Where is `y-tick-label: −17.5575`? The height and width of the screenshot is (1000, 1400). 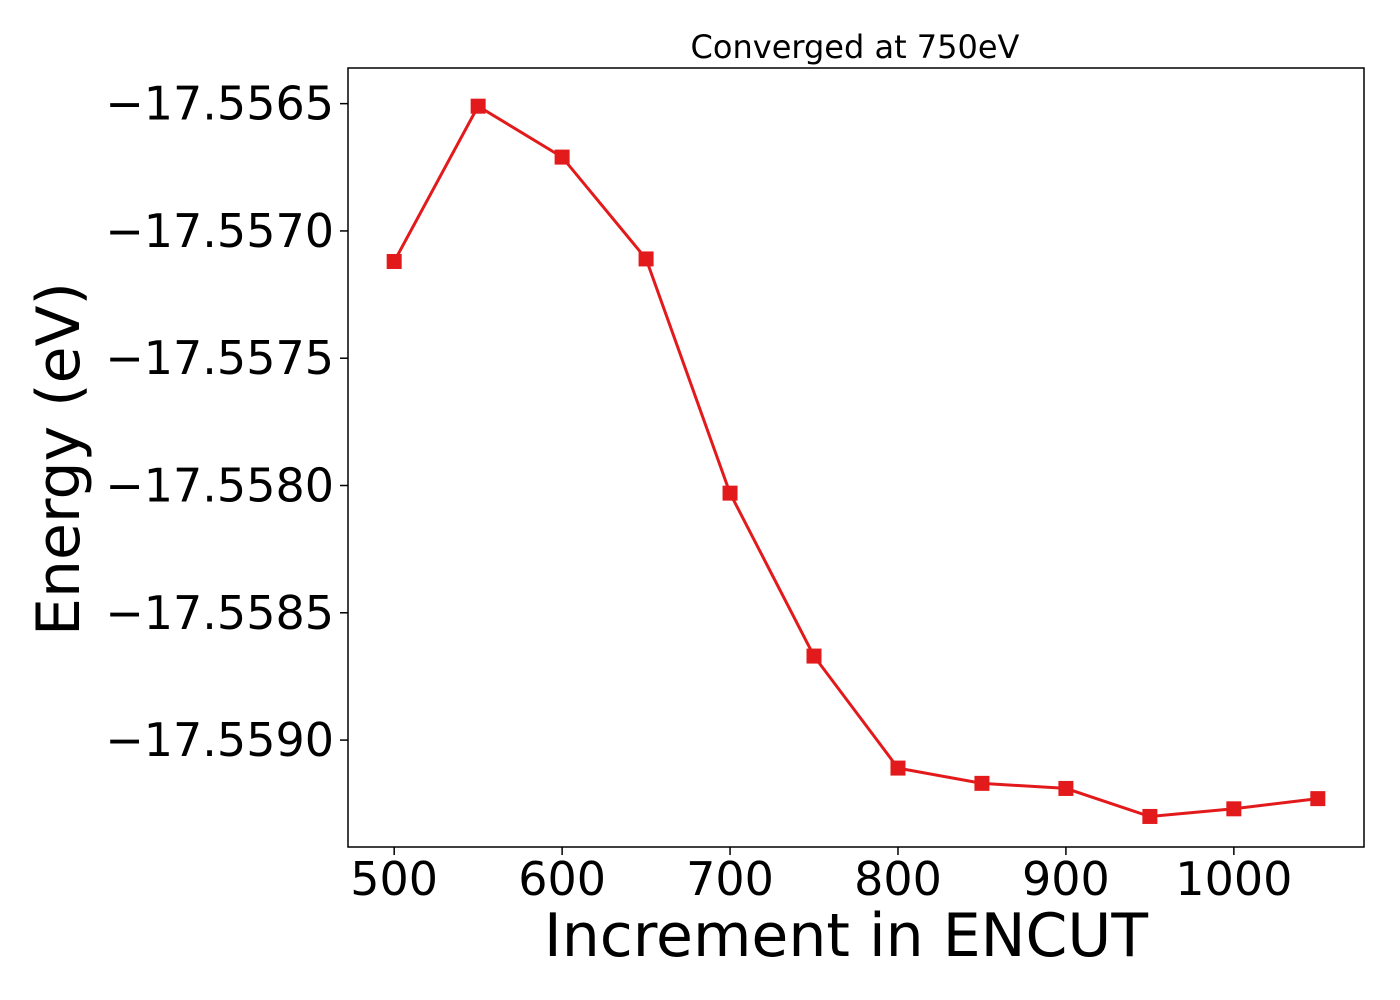 y-tick-label: −17.5575 is located at coordinates (219, 358).